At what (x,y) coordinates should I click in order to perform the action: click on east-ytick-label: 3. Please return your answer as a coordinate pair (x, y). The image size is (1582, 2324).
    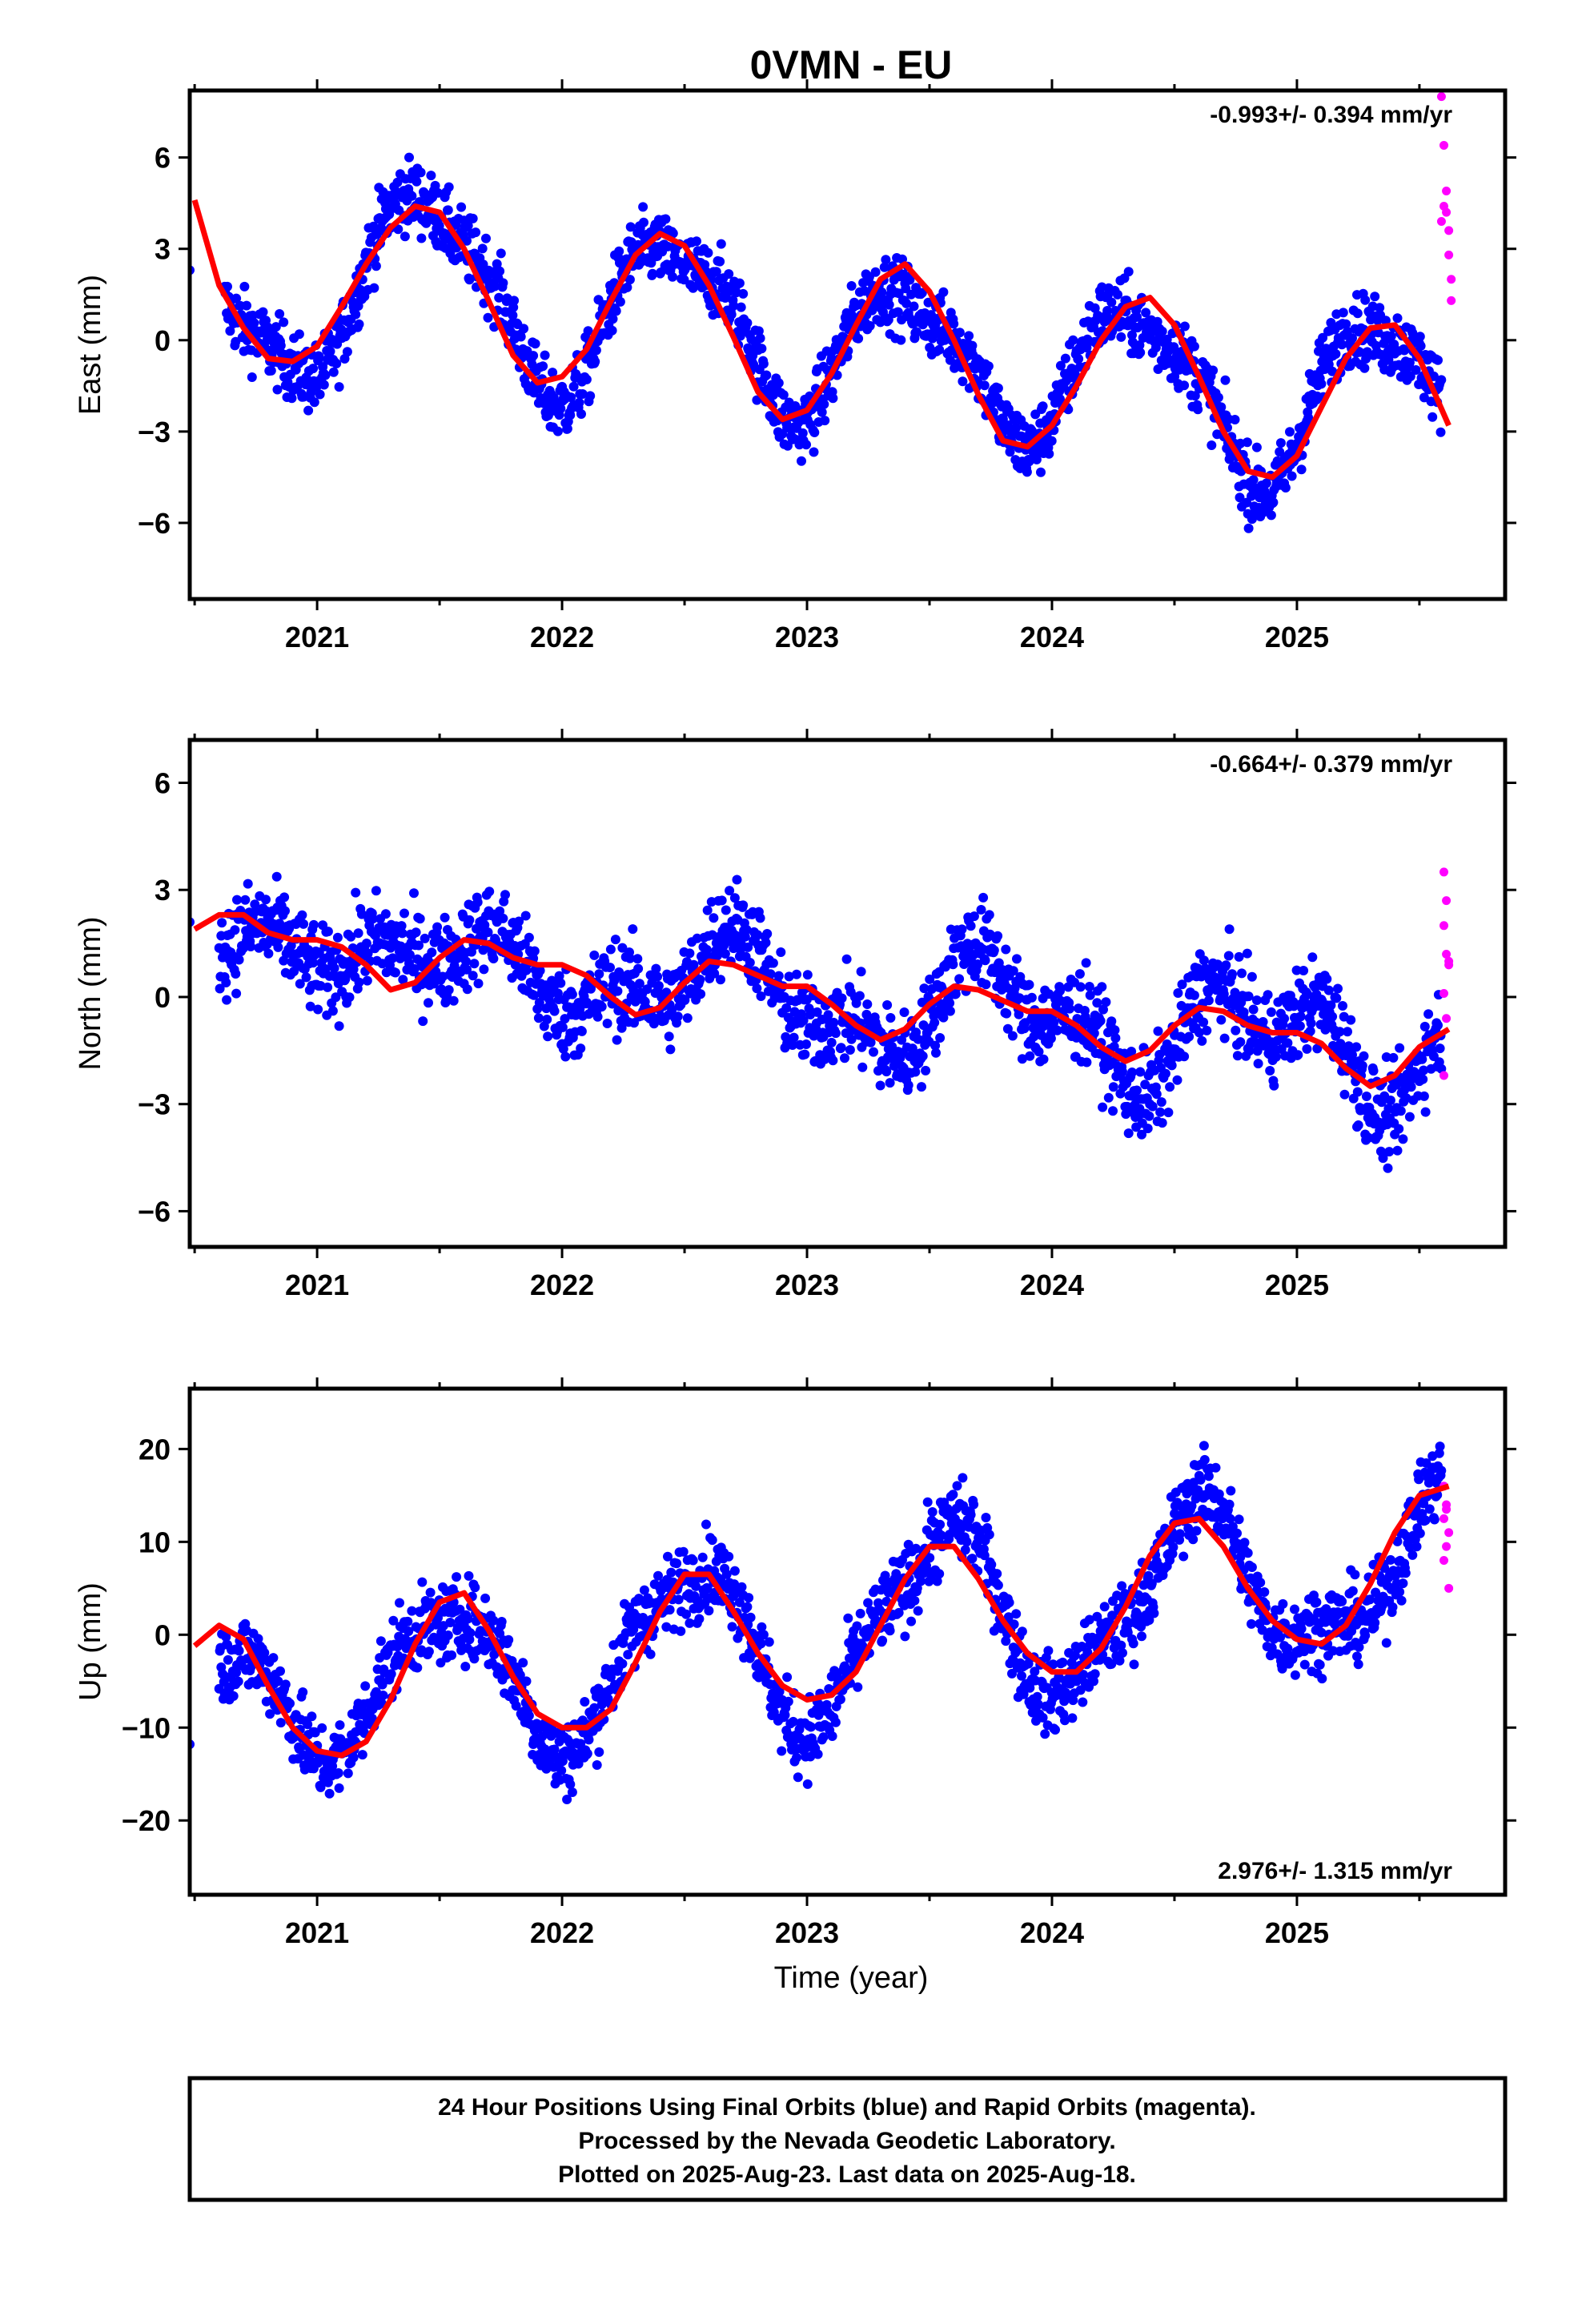
    Looking at the image, I should click on (163, 249).